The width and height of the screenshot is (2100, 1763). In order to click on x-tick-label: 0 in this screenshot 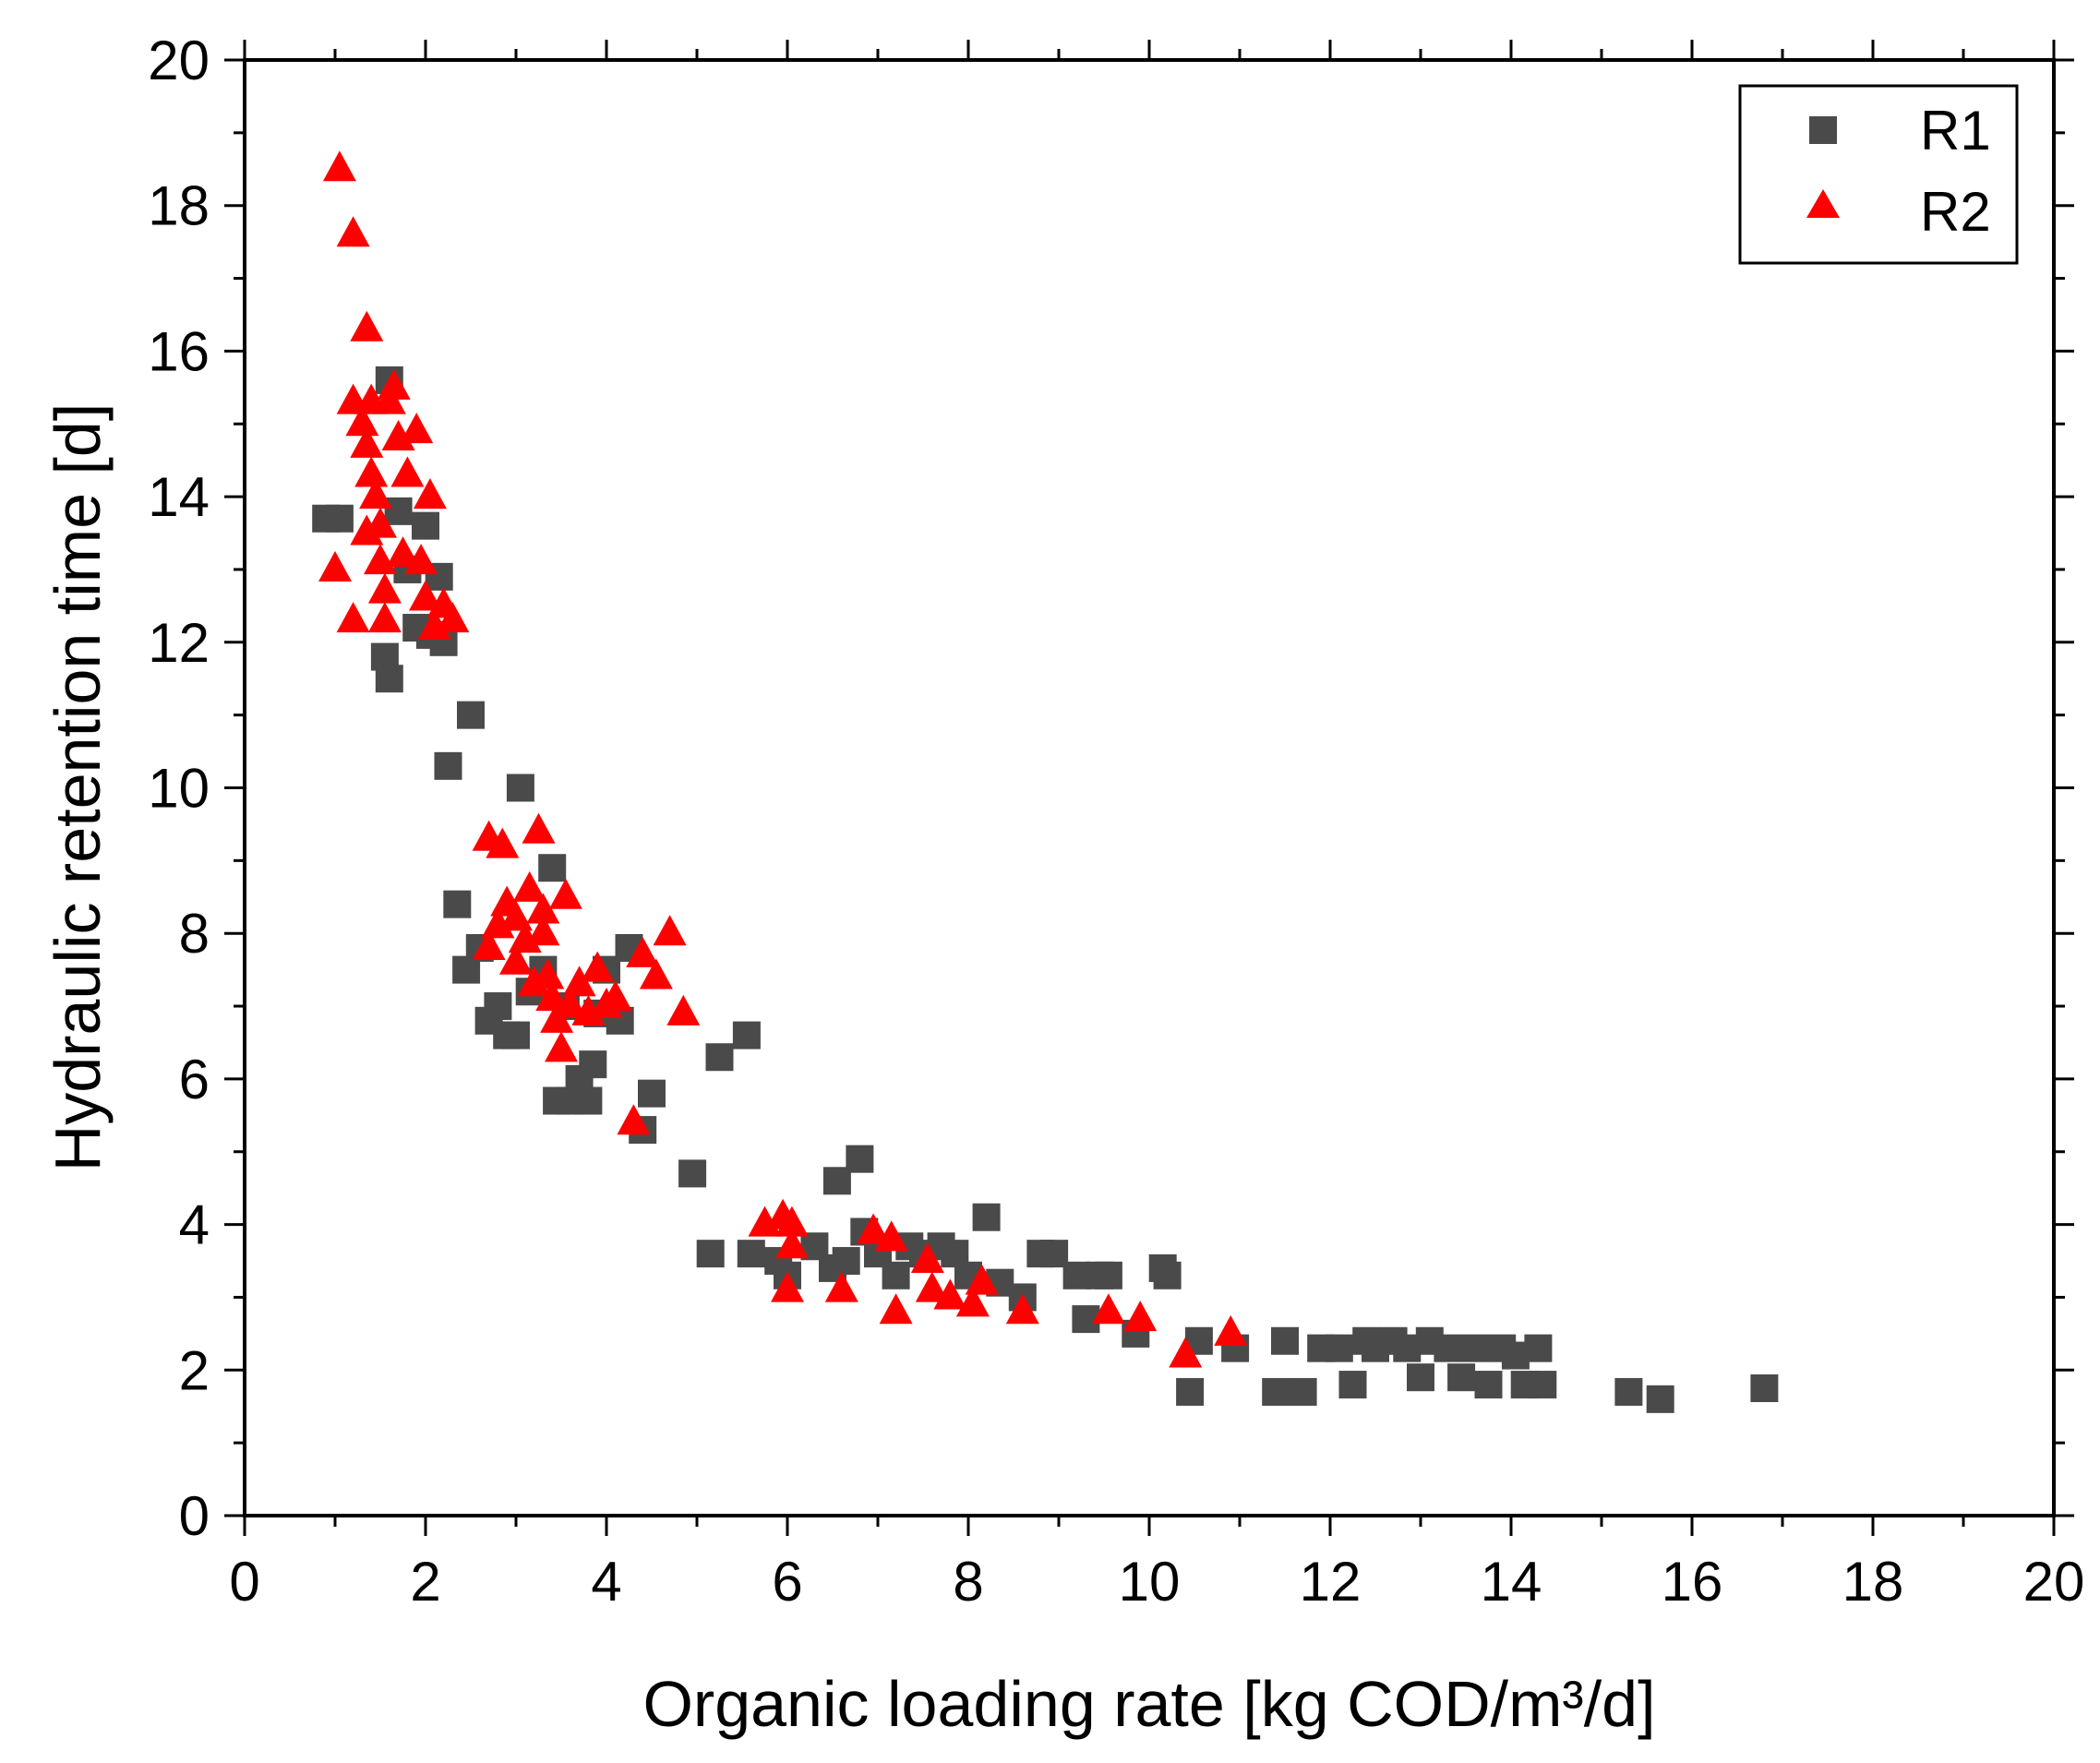, I will do `click(244, 1582)`.